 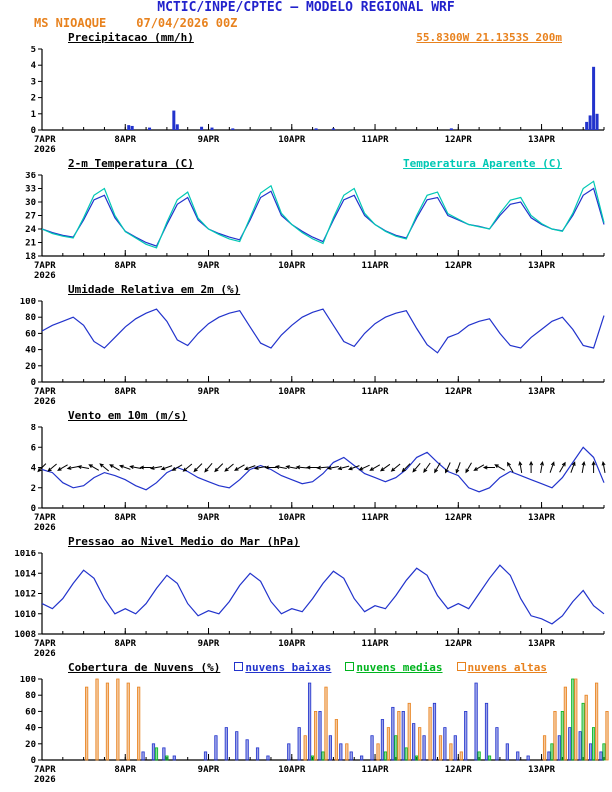 I want to click on legend-nuvens-medias: nuvens medias, so click(x=394, y=668).